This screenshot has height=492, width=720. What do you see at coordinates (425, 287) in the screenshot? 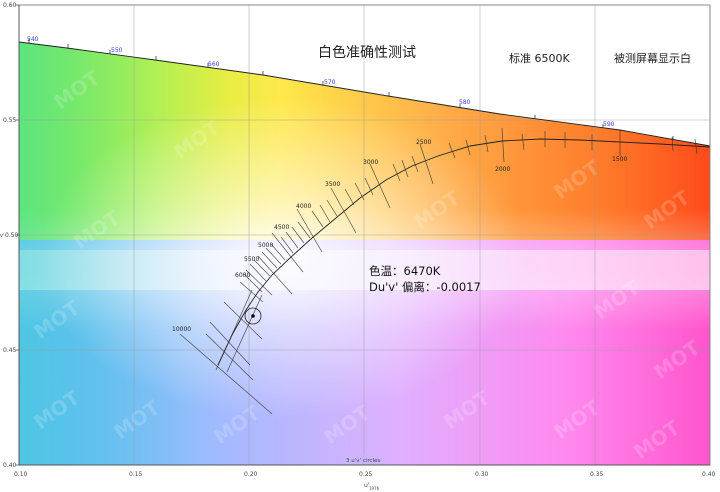
I see `duv-result: Du'v' 偏离：-0.0017` at bounding box center [425, 287].